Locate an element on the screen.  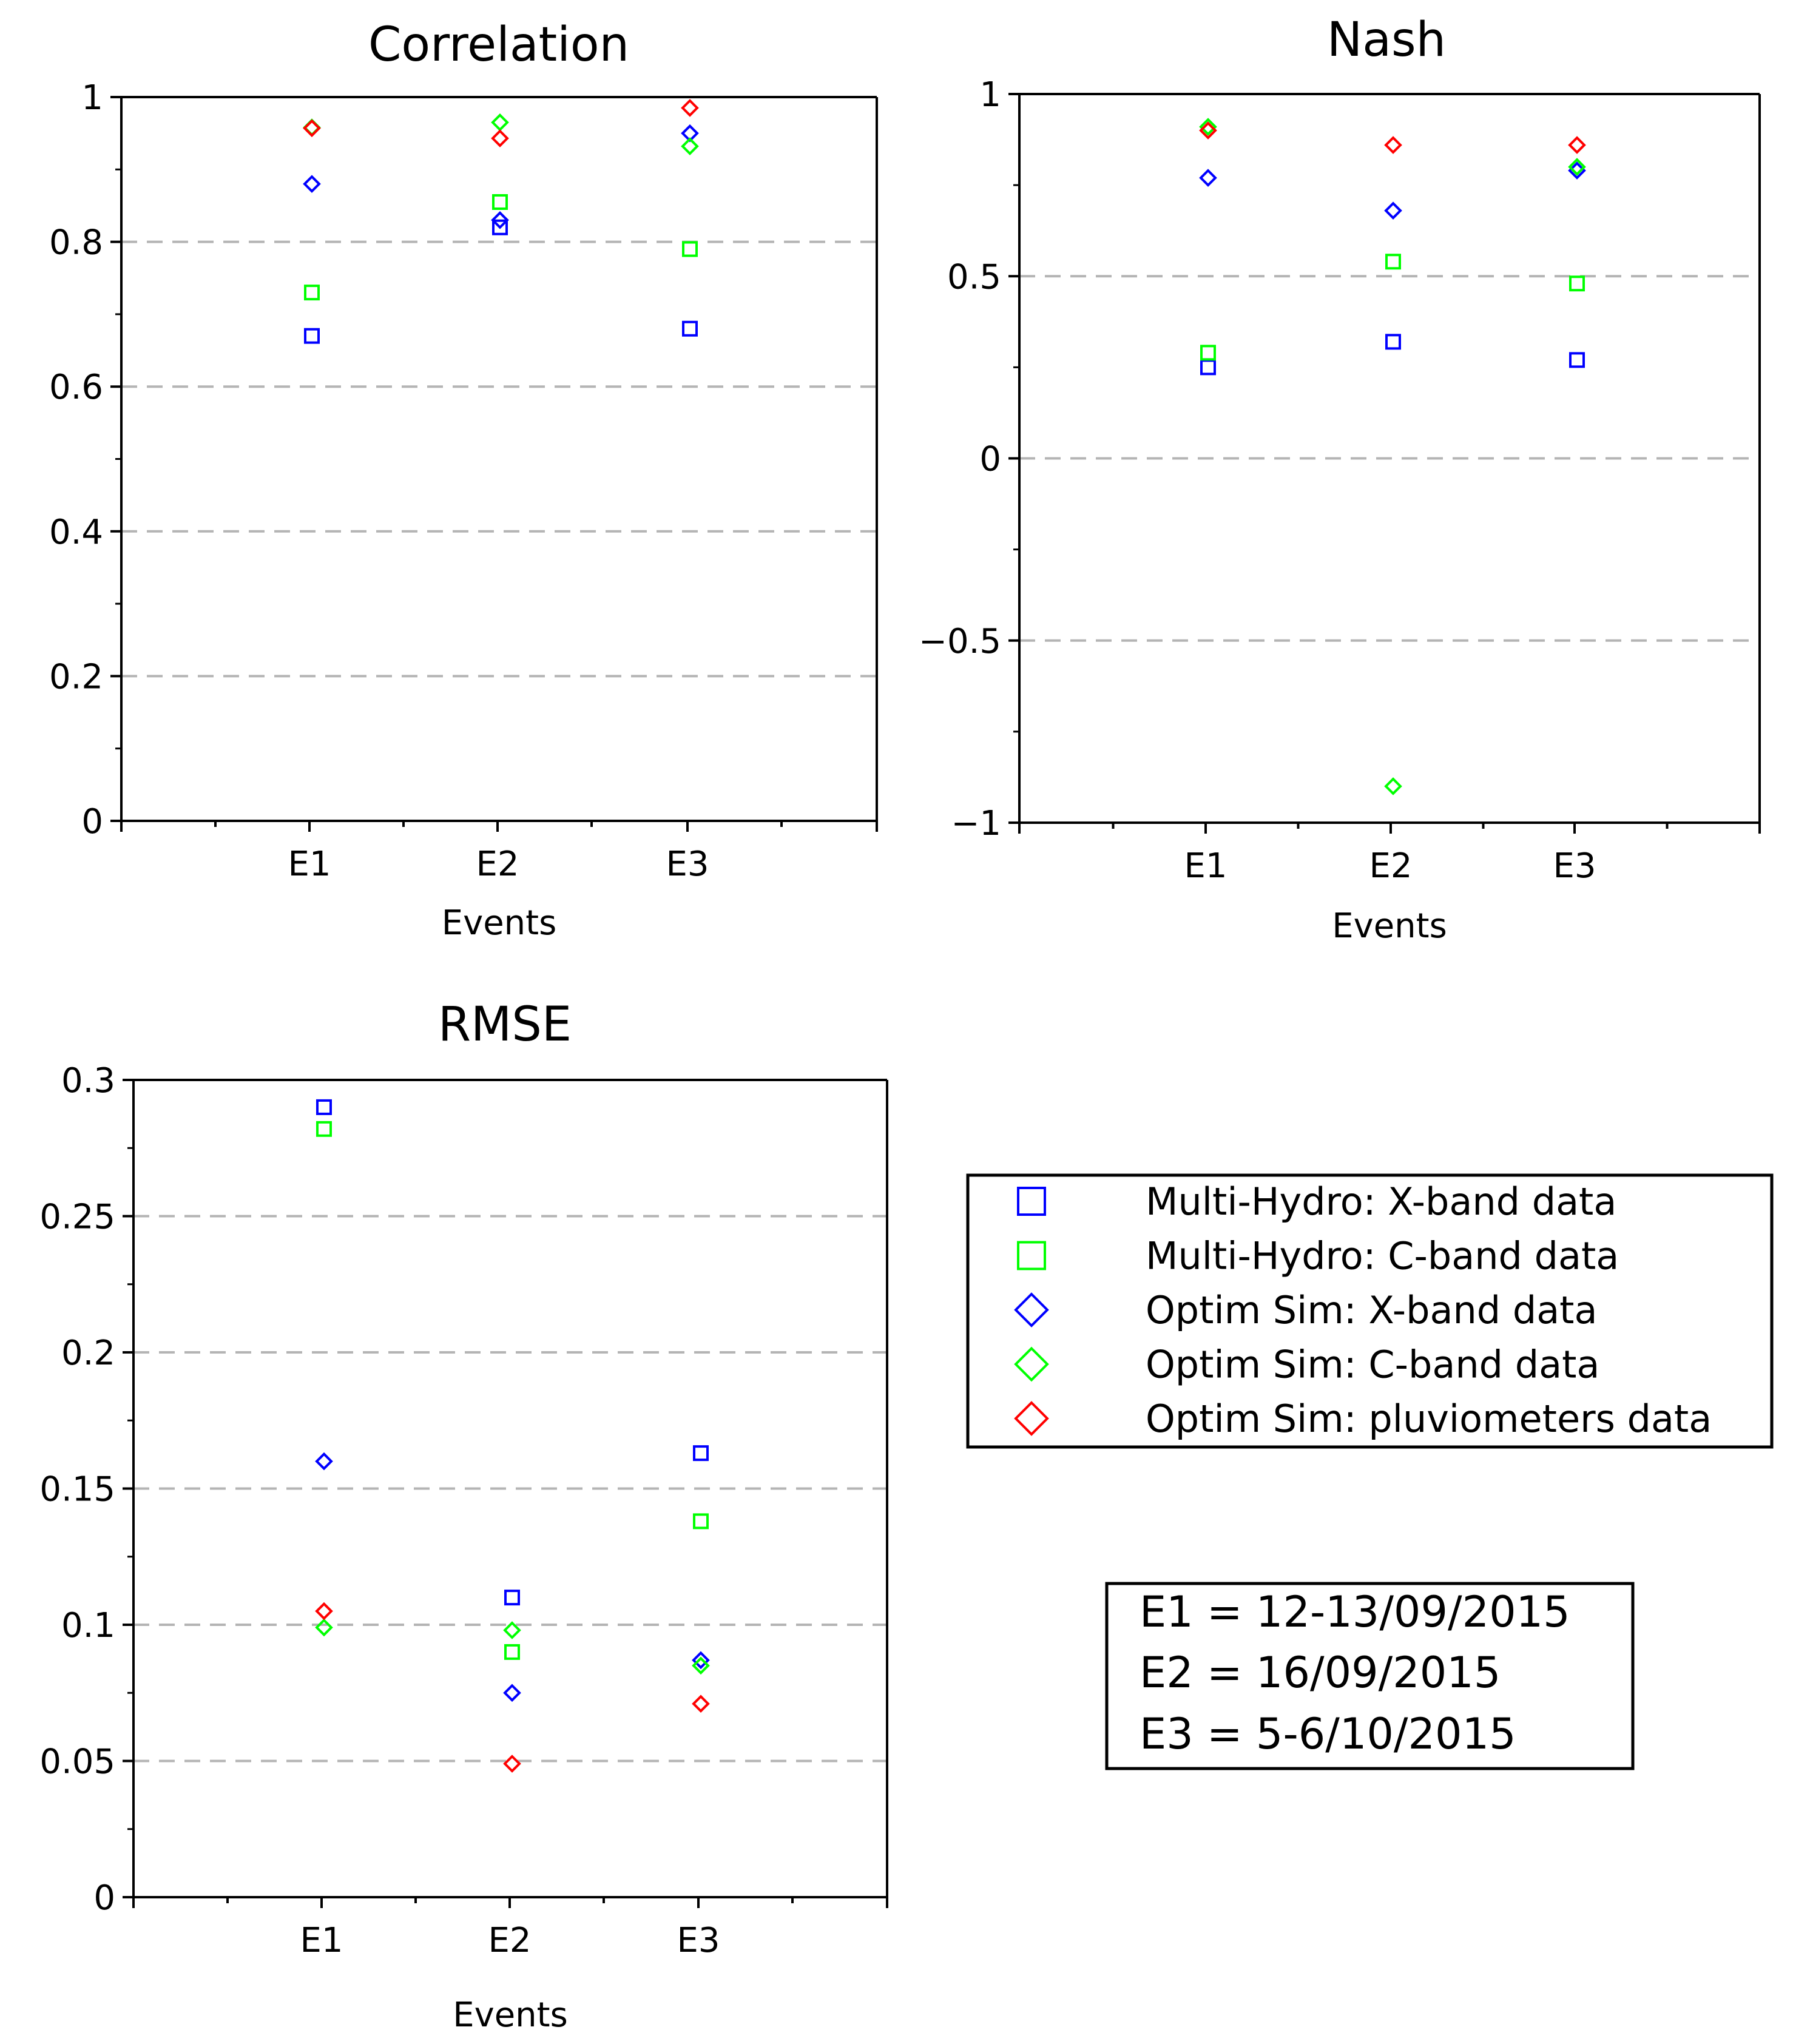
correlation-ytick-label: 0.8 is located at coordinates (76, 243).